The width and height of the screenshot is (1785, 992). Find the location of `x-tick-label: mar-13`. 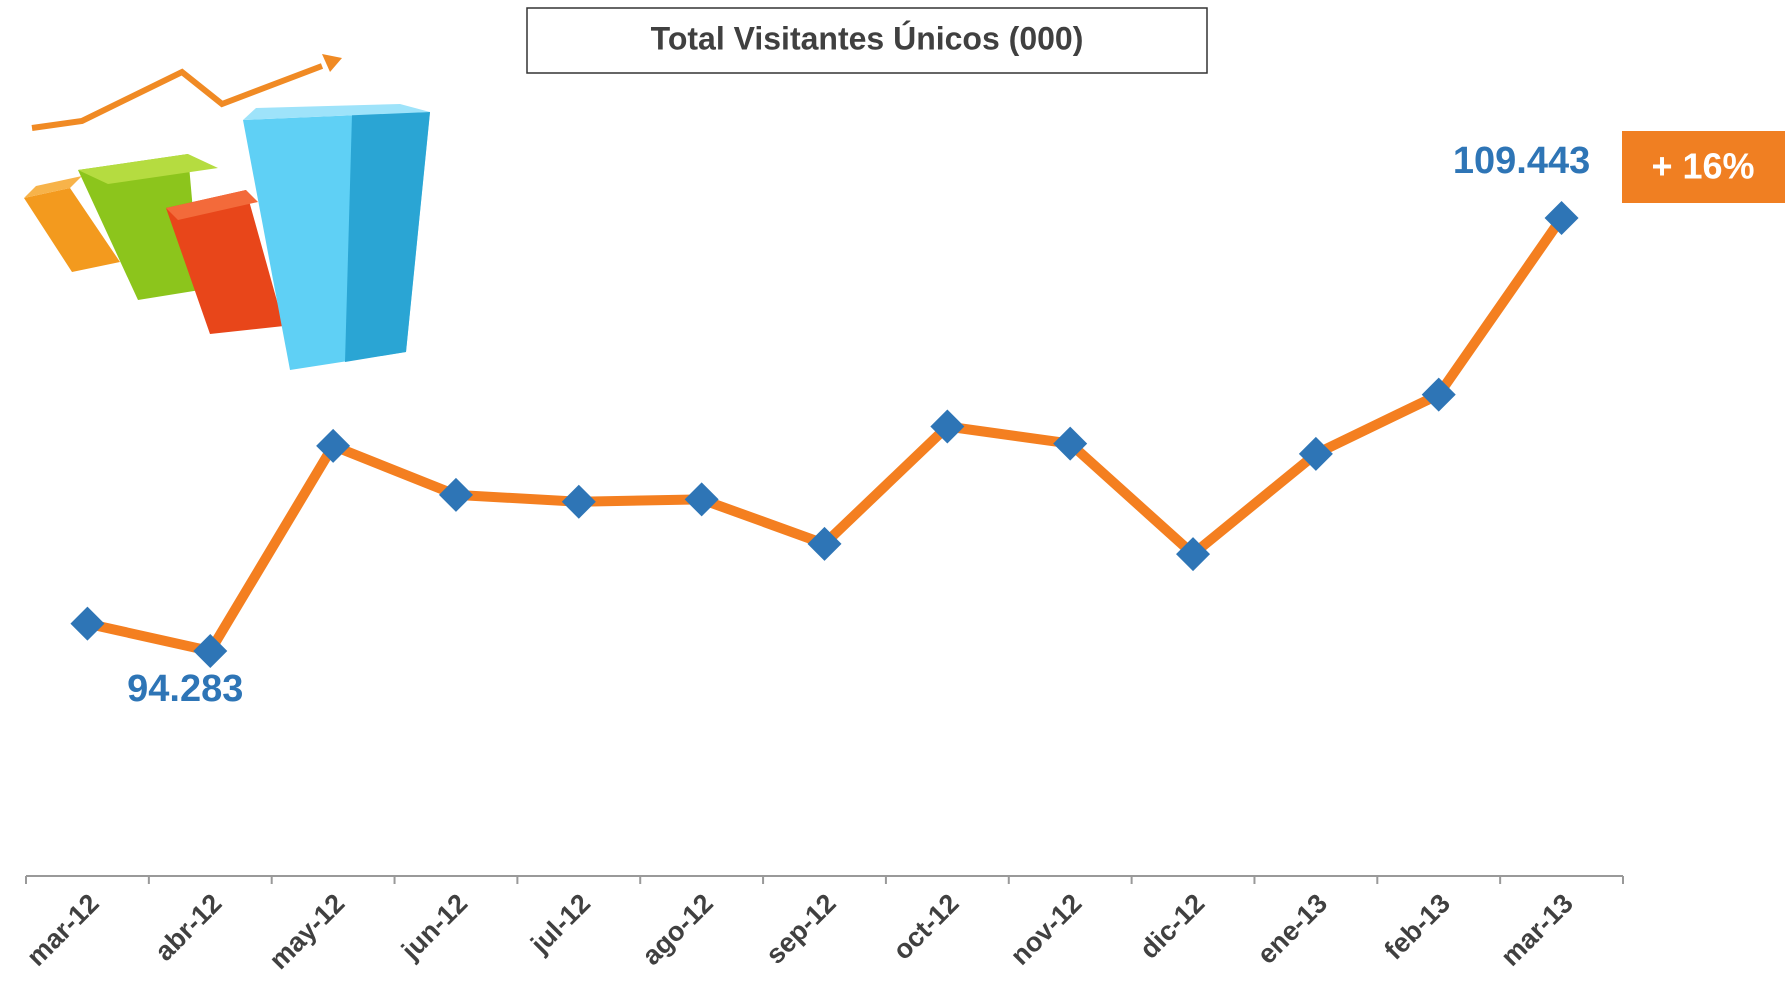

x-tick-label: mar-13 is located at coordinates (1537, 930).